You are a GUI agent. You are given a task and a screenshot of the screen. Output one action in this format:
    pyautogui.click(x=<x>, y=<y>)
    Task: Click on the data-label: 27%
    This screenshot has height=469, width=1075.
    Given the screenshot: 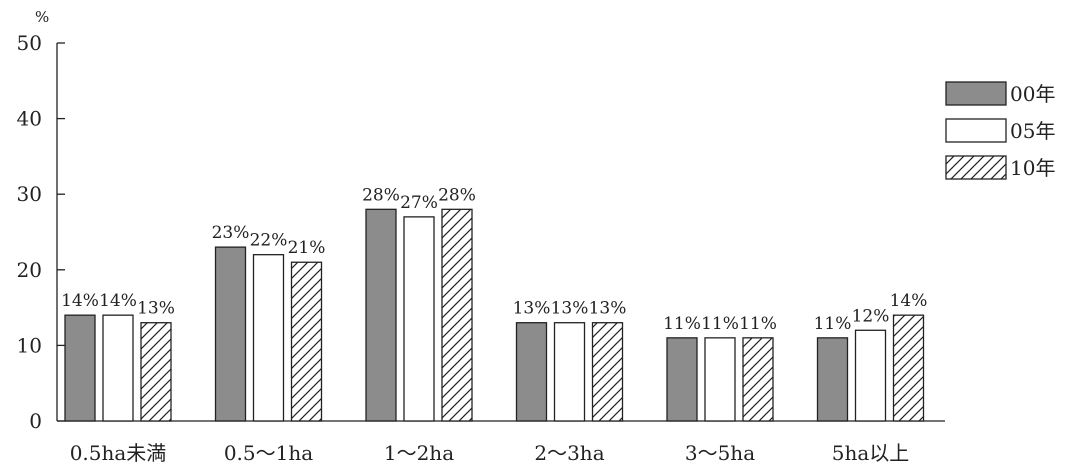 What is the action you would take?
    pyautogui.click(x=419, y=203)
    